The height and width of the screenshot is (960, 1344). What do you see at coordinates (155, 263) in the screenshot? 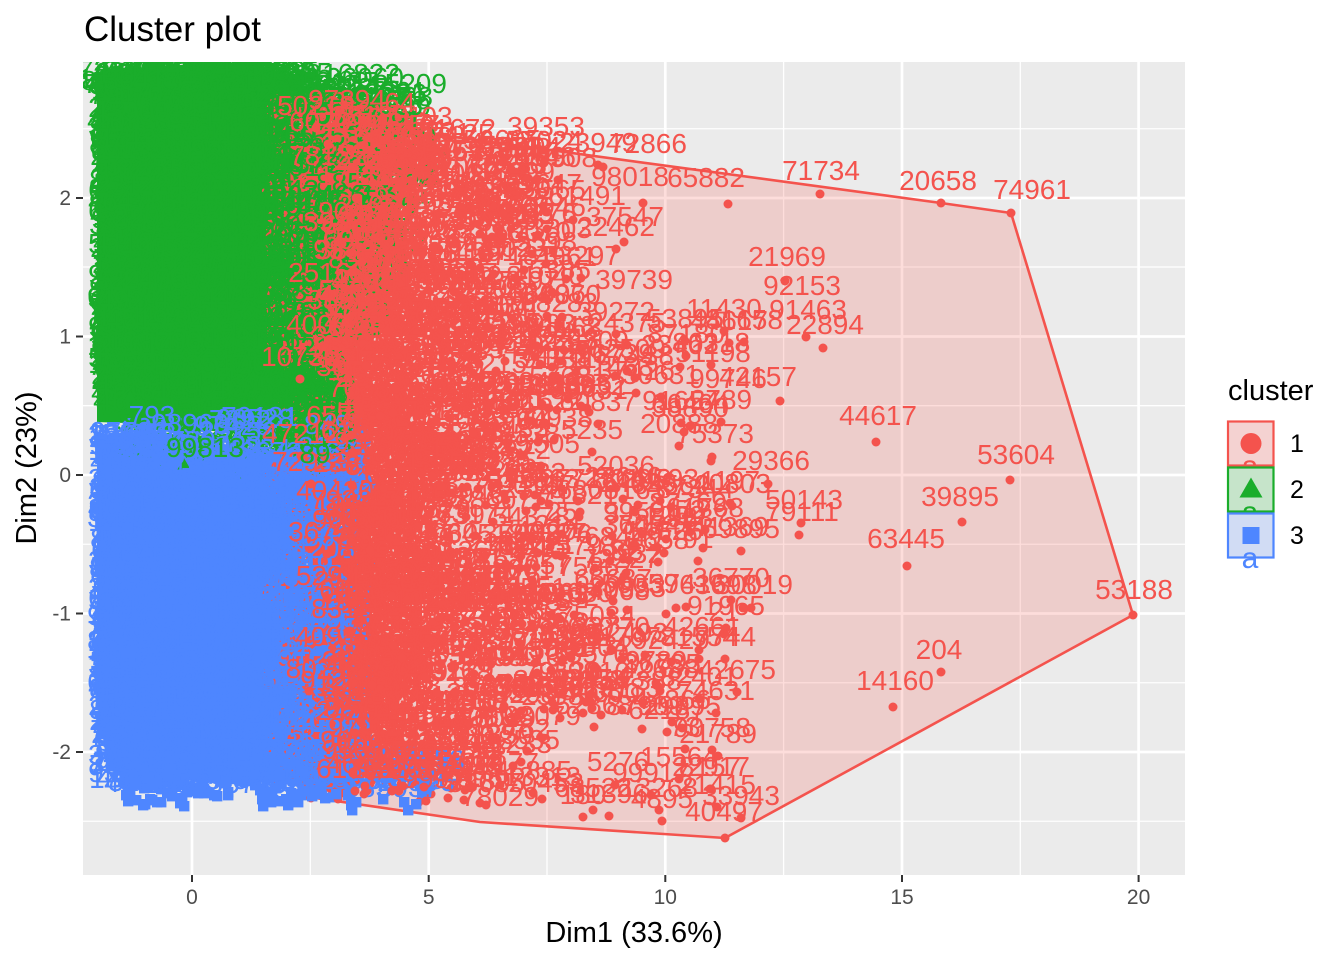
I see `svg-text: 19521` at bounding box center [155, 263].